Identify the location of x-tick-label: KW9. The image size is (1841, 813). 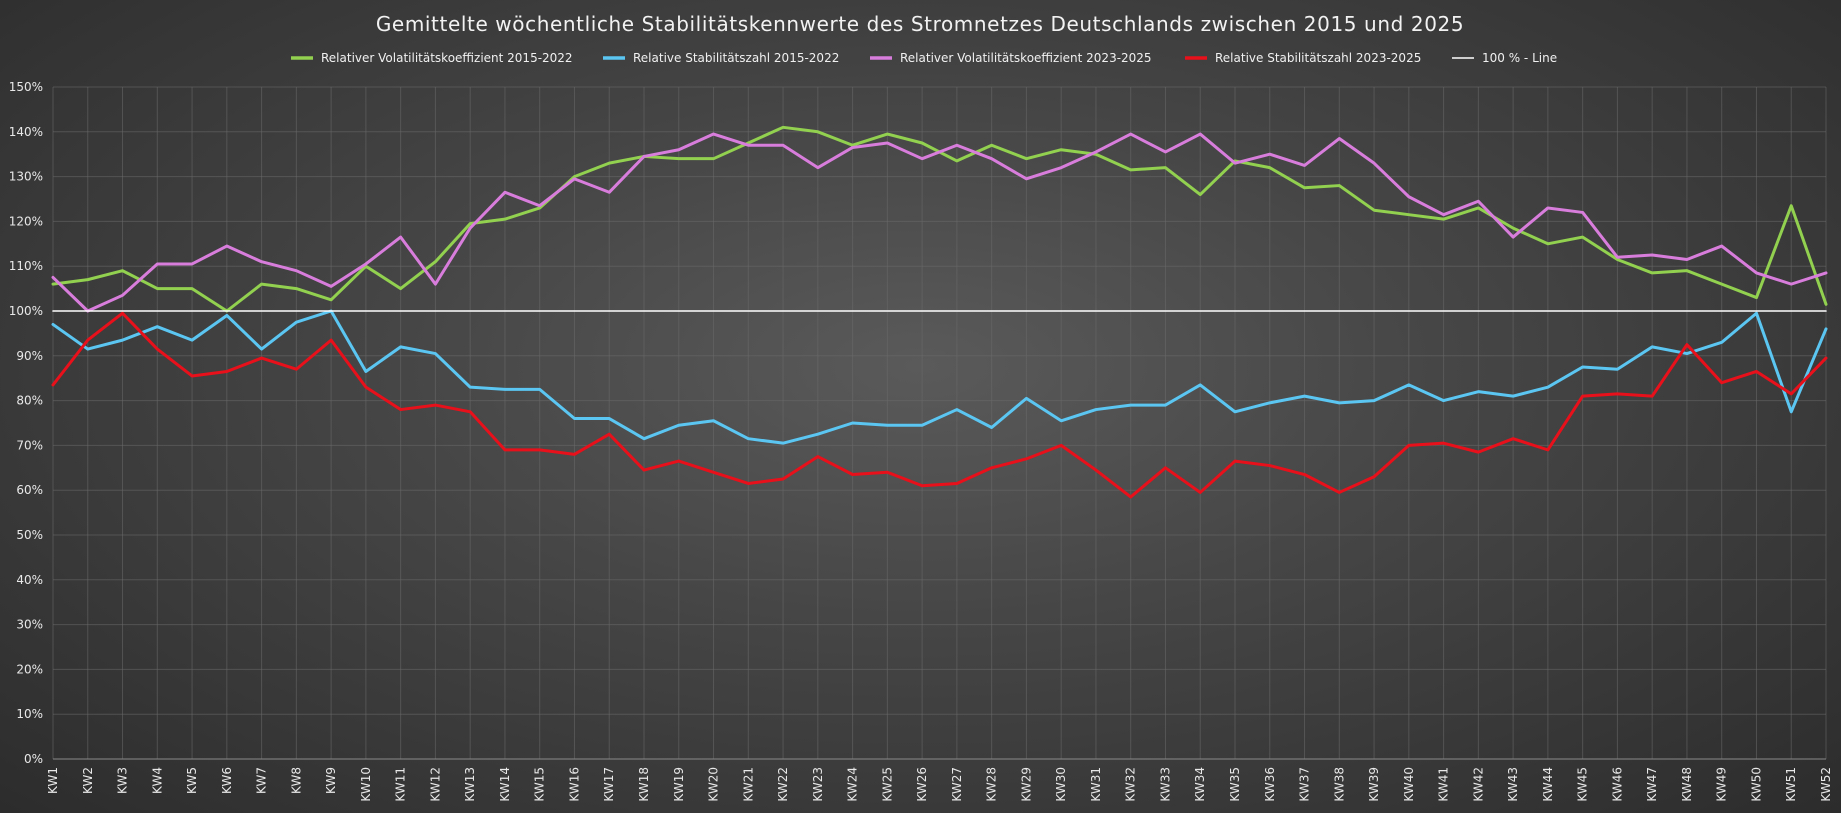
(331, 780).